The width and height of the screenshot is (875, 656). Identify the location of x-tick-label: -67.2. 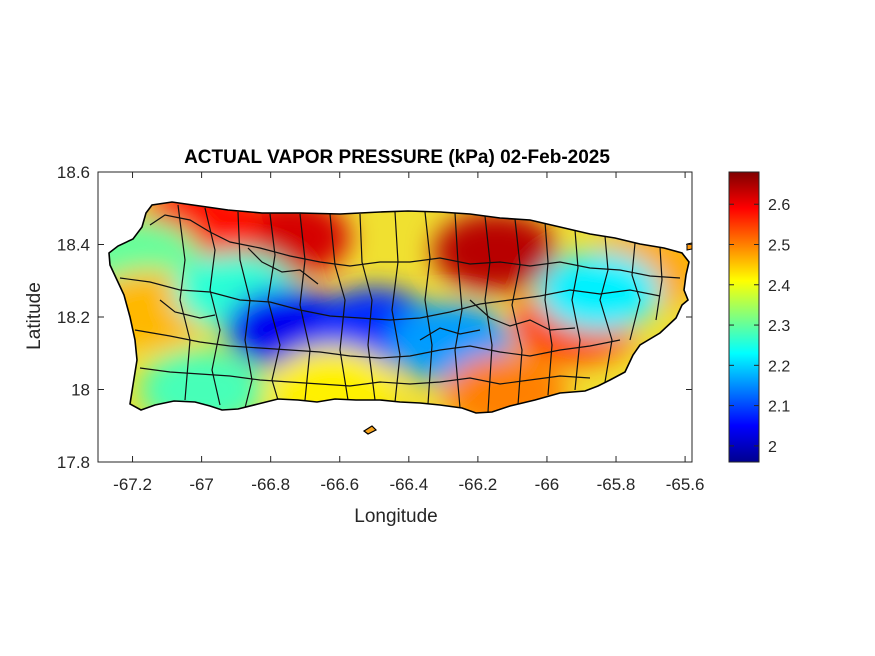
(132, 484).